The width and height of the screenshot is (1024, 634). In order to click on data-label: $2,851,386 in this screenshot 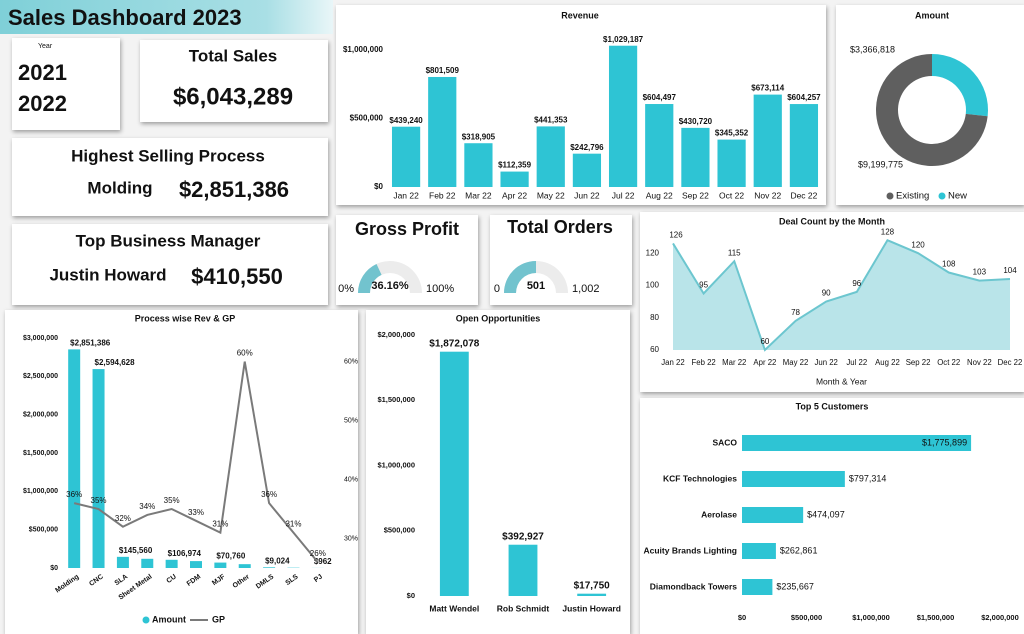, I will do `click(90, 343)`.